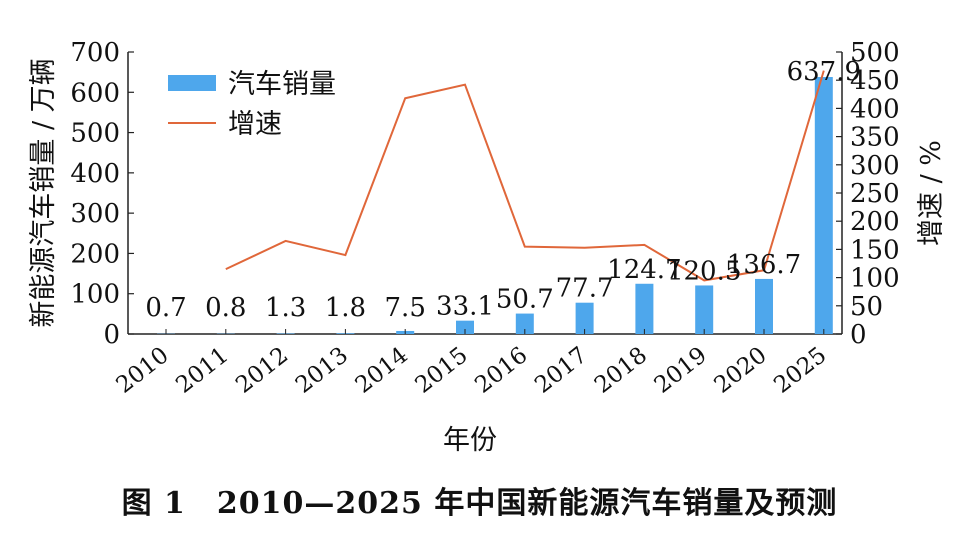 The image size is (959, 546). I want to click on bar-data-label: 50.7, so click(525, 300).